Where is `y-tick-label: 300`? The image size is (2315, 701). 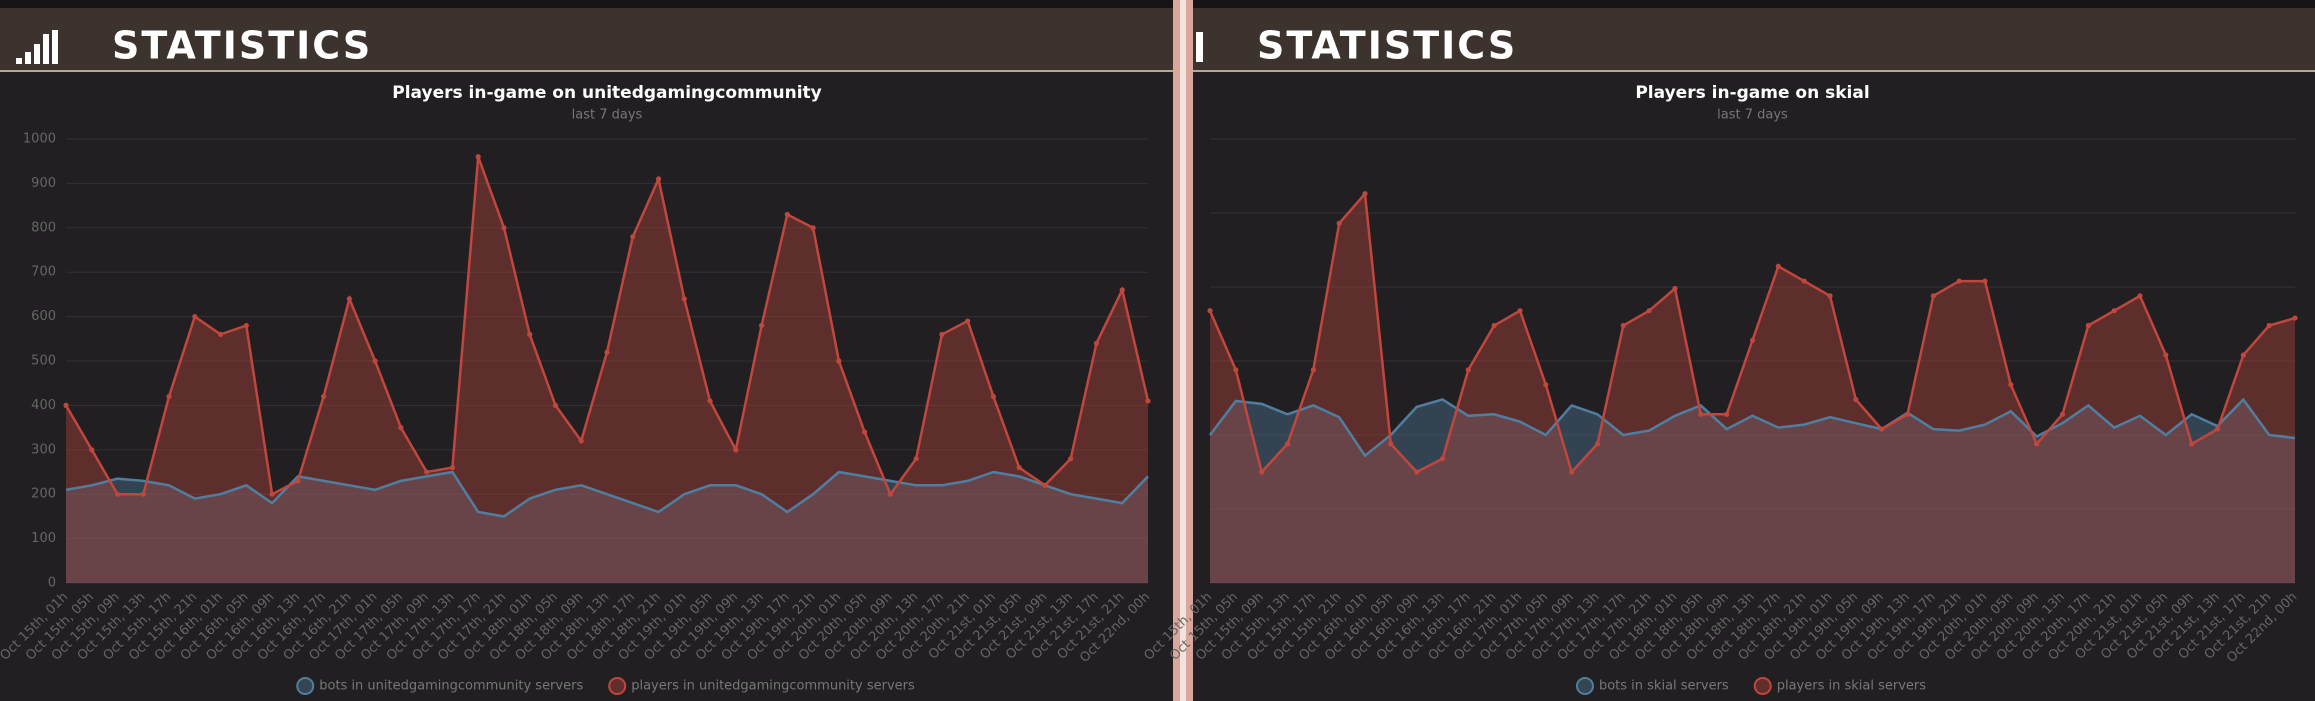
y-tick-label: 300 is located at coordinates (43, 449).